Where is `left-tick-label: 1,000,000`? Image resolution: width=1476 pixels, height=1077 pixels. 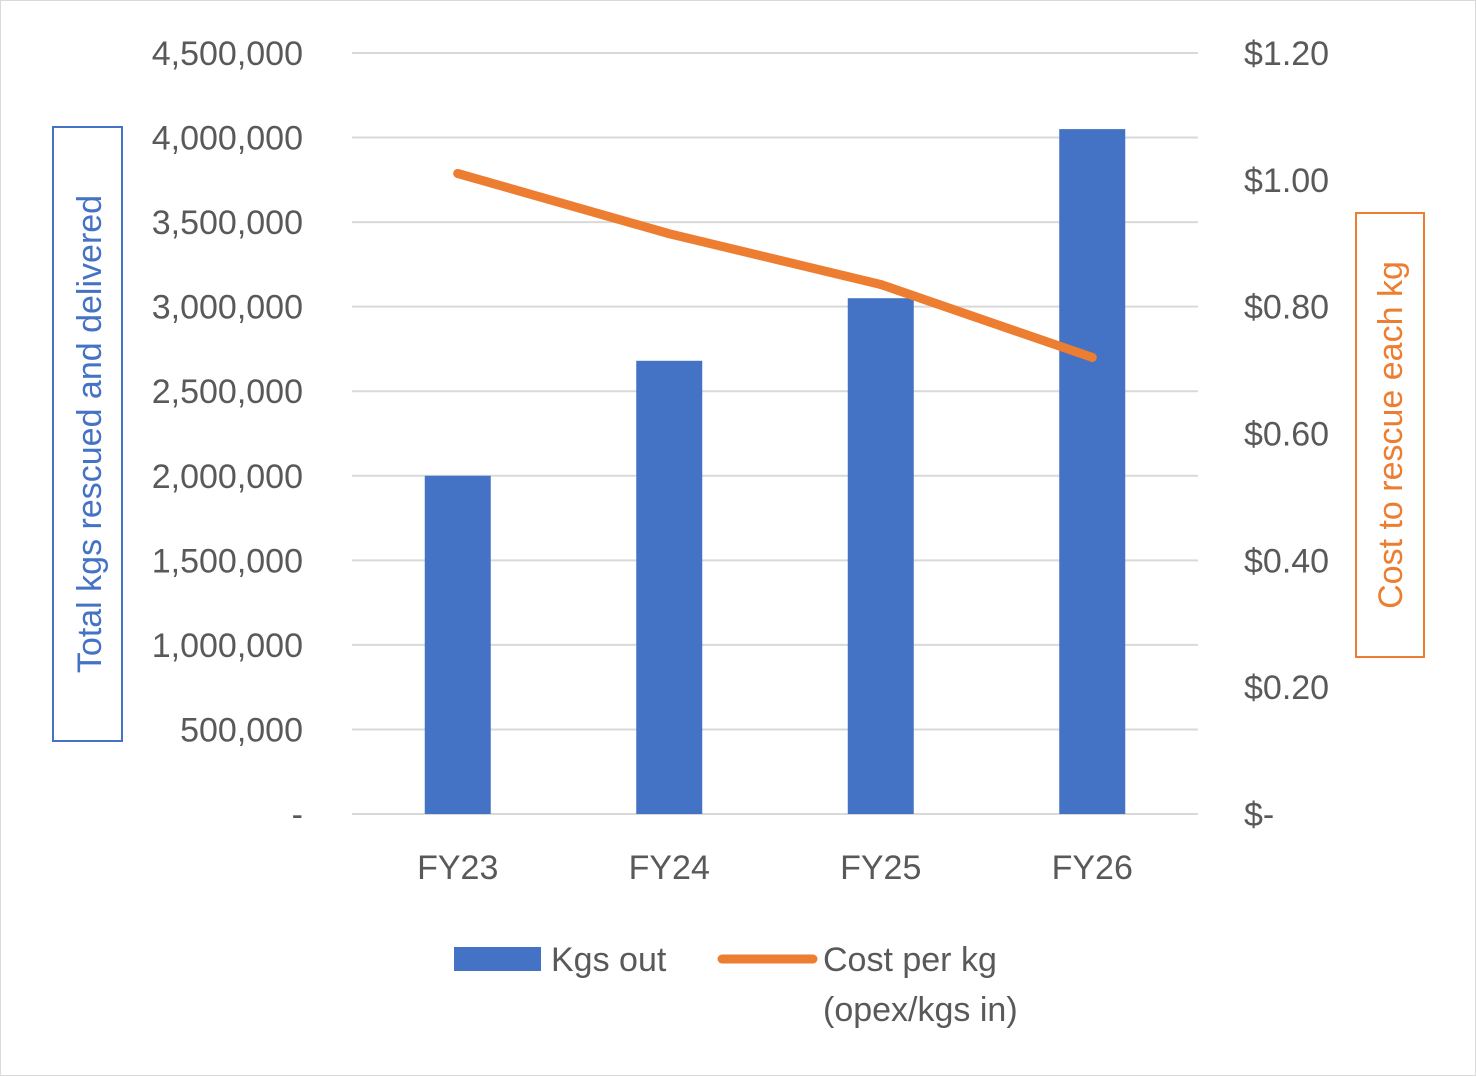
left-tick-label: 1,000,000 is located at coordinates (227, 646).